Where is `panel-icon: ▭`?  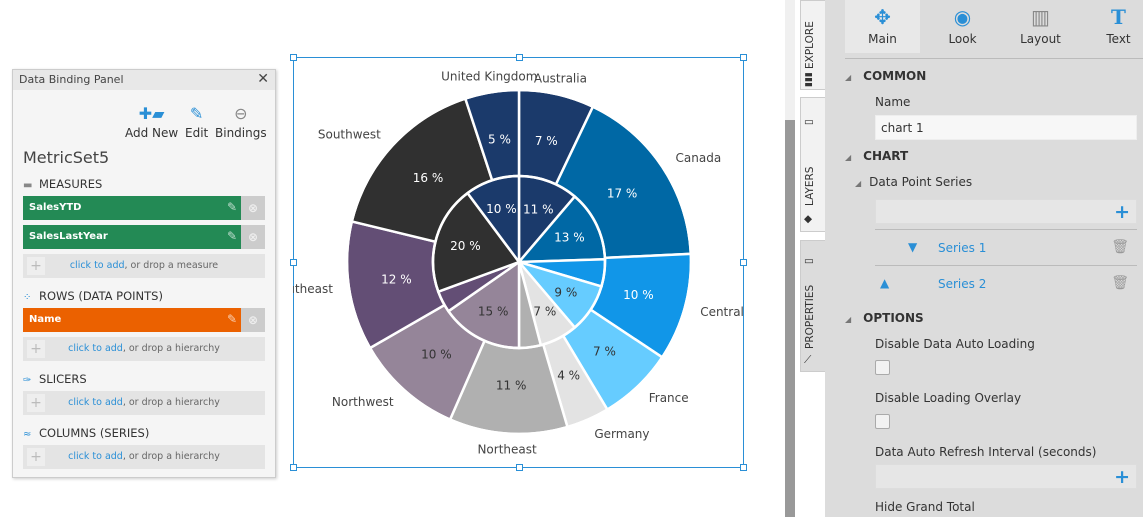 panel-icon: ▭ is located at coordinates (809, 261).